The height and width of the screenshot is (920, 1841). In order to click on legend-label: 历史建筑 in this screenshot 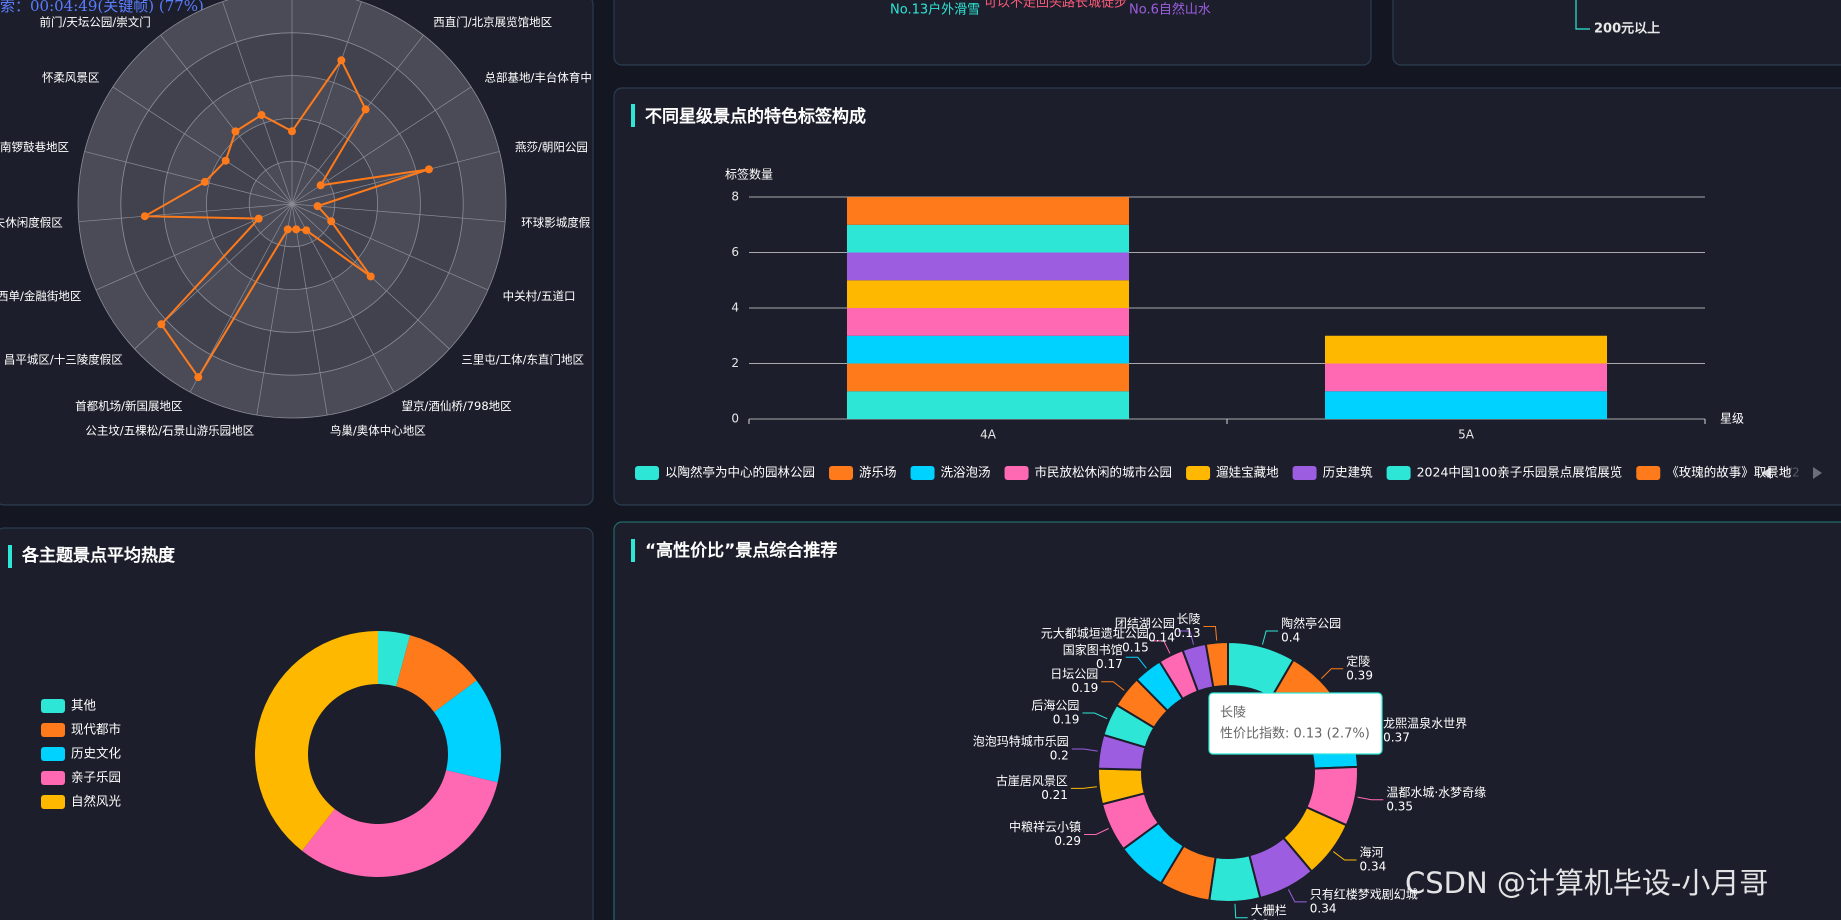, I will do `click(1348, 472)`.